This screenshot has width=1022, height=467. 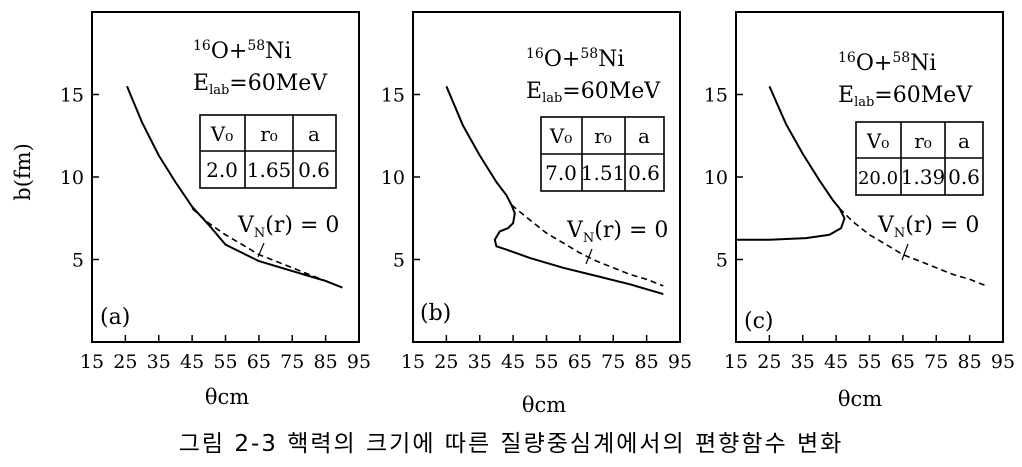 I want to click on panel-label: (a), so click(x=115, y=317).